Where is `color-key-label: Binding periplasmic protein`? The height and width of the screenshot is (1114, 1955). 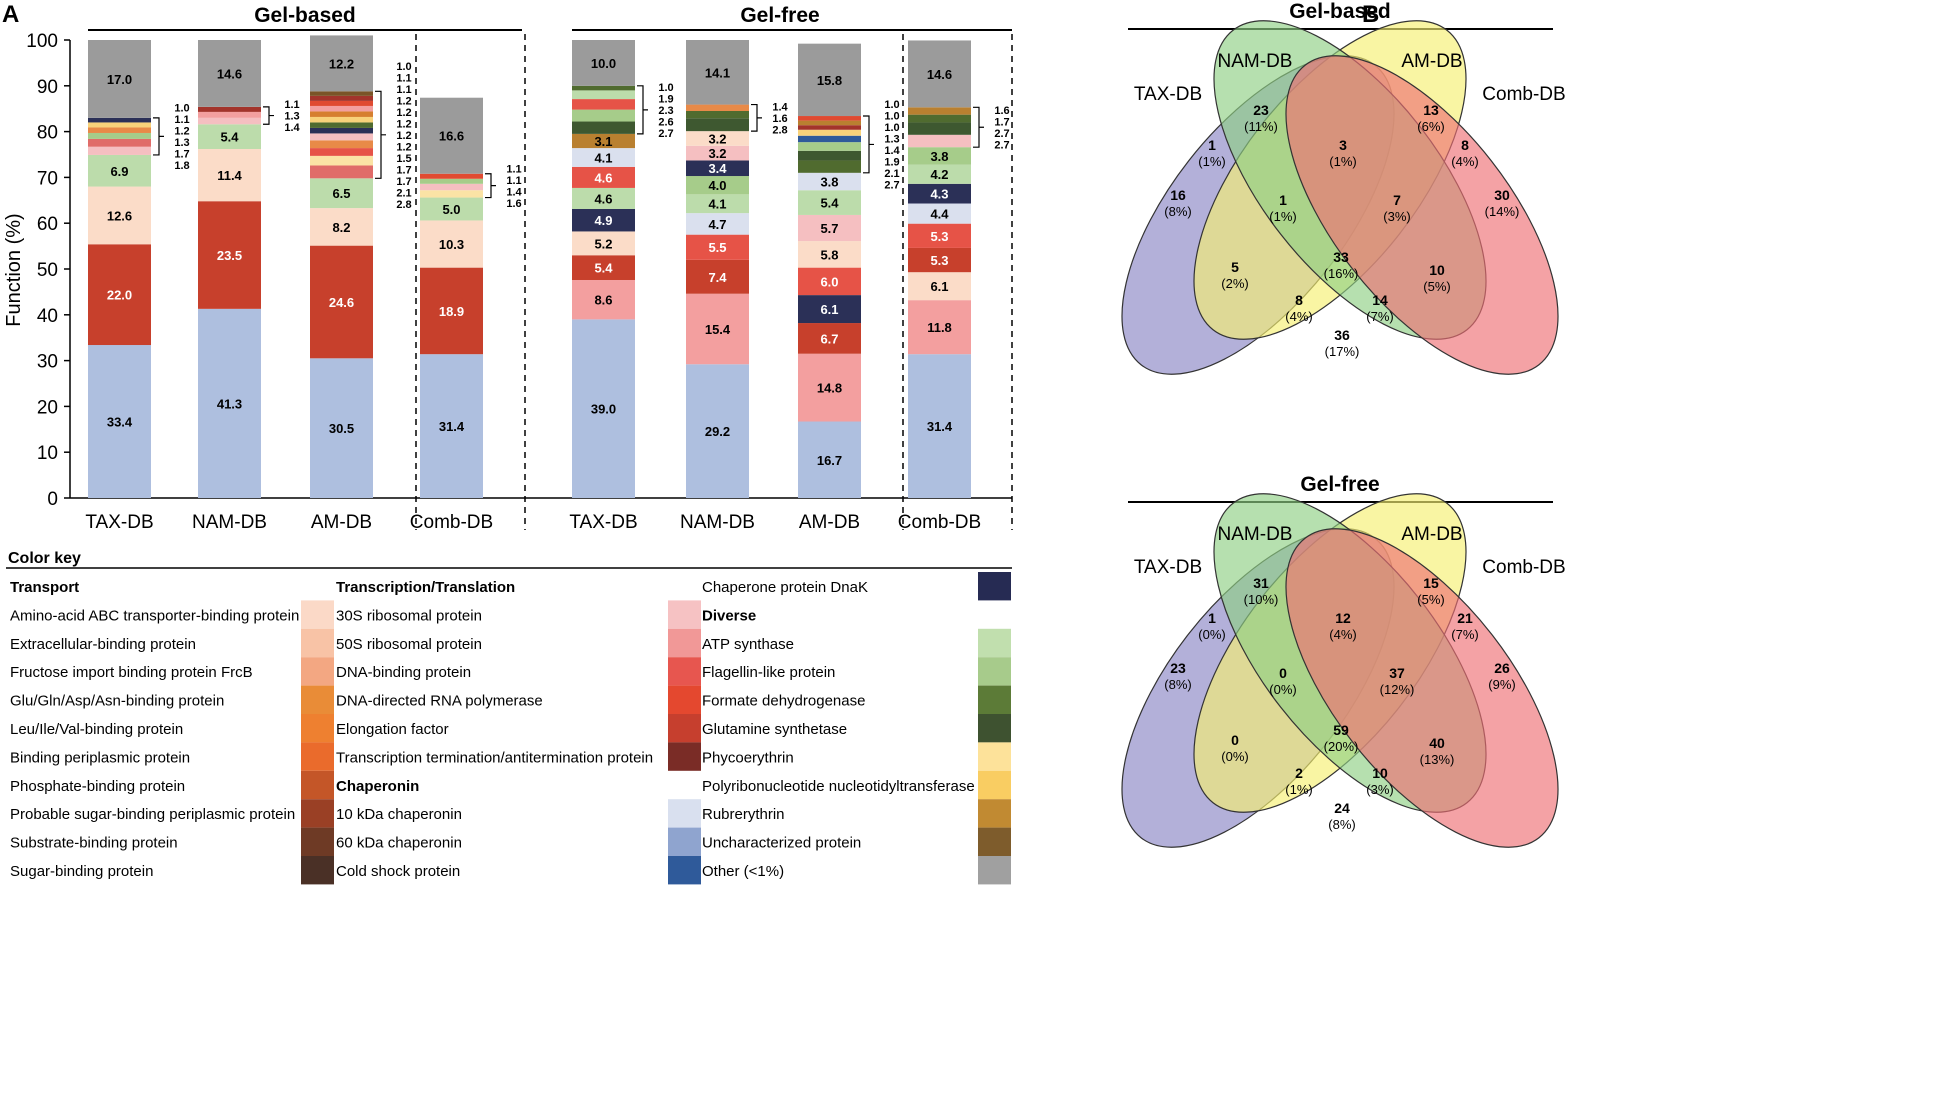
color-key-label: Binding periplasmic protein is located at coordinates (100, 757).